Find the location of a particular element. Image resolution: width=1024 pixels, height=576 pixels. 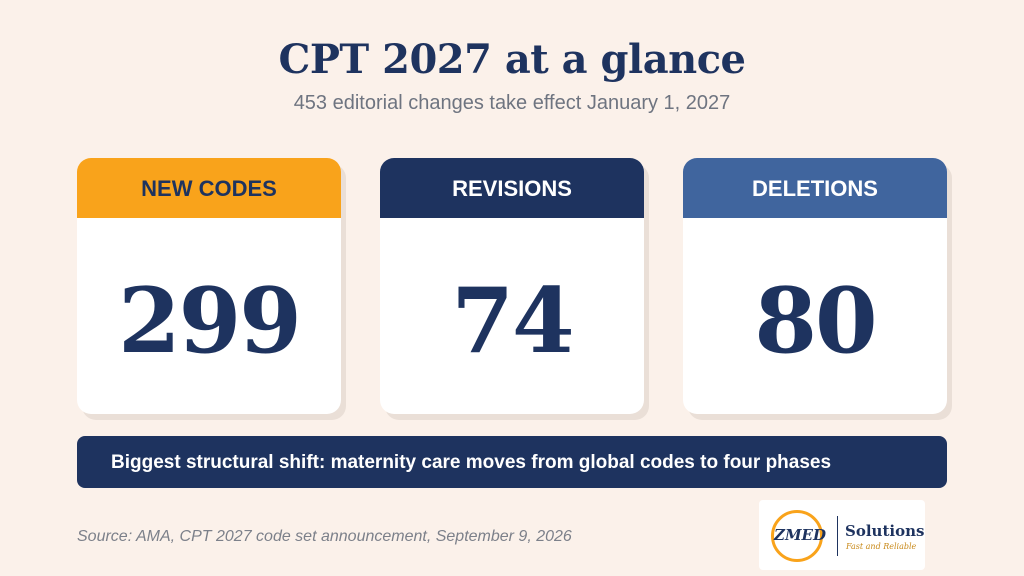

new-codes-value: 299 is located at coordinates (210, 321).